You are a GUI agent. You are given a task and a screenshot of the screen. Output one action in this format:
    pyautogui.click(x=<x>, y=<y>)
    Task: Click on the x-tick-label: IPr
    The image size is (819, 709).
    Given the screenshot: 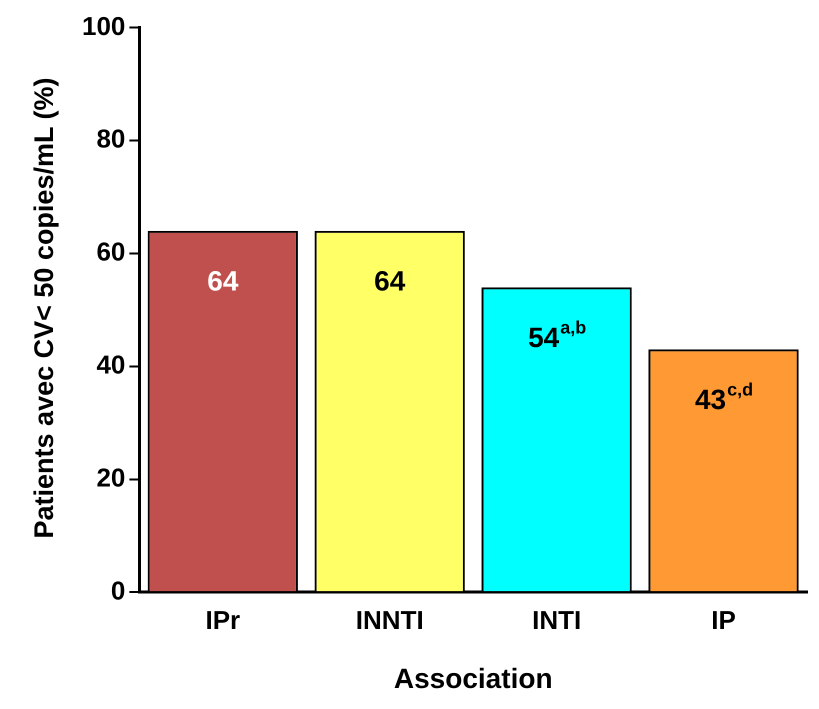 What is the action you would take?
    pyautogui.click(x=222, y=619)
    